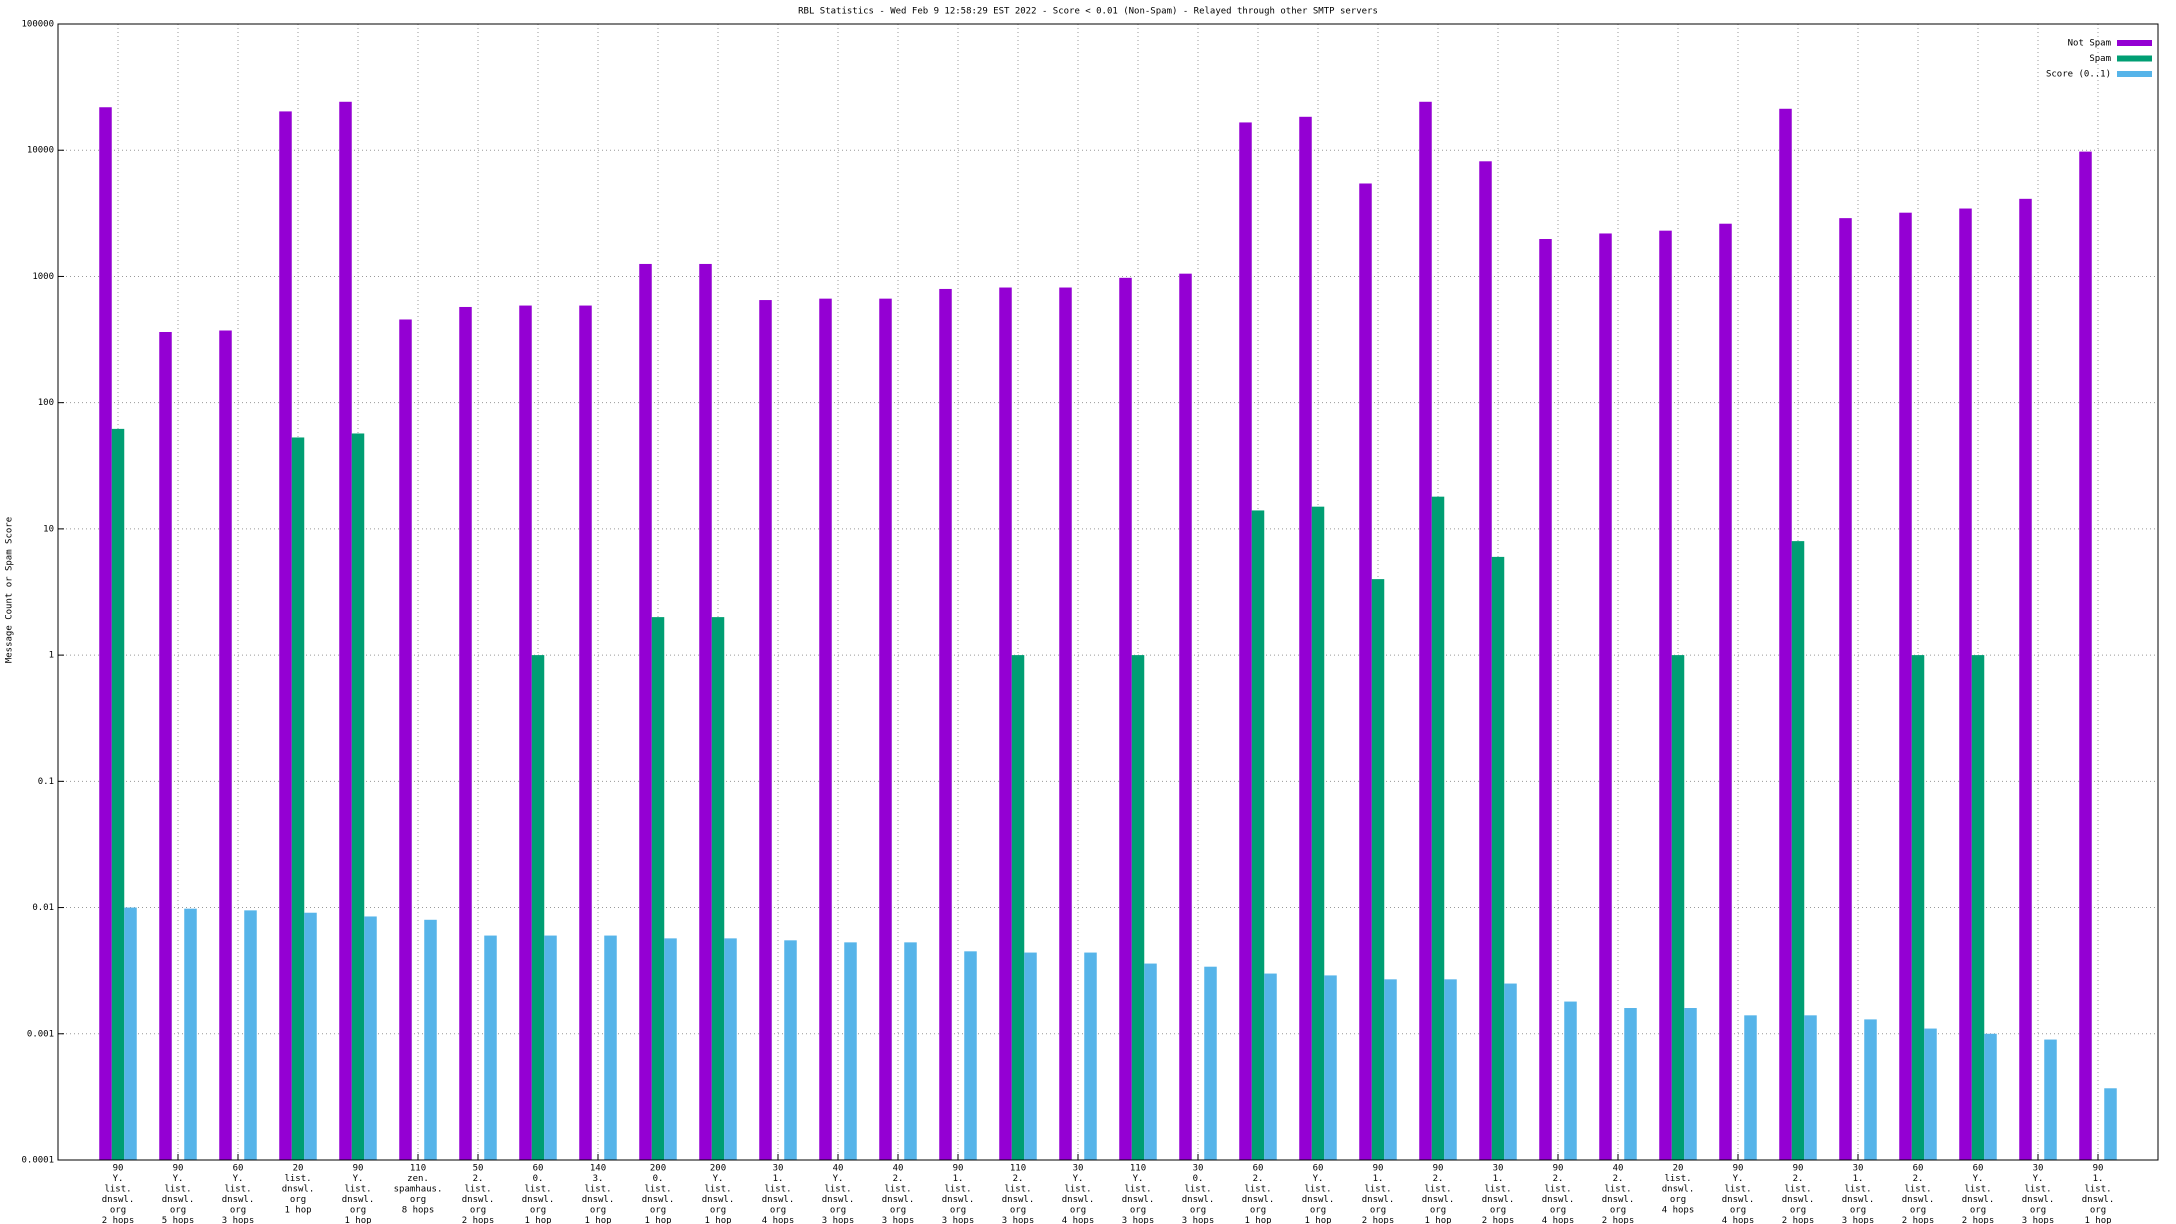 This screenshot has height=1224, width=2176. What do you see at coordinates (51, 656) in the screenshot?
I see `y-tick-label: 1` at bounding box center [51, 656].